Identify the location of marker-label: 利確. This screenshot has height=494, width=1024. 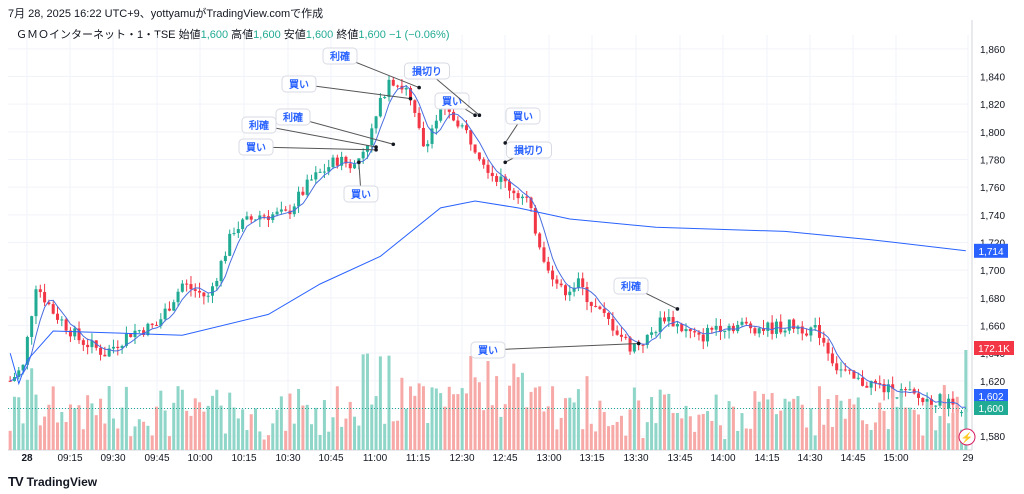
(340, 56).